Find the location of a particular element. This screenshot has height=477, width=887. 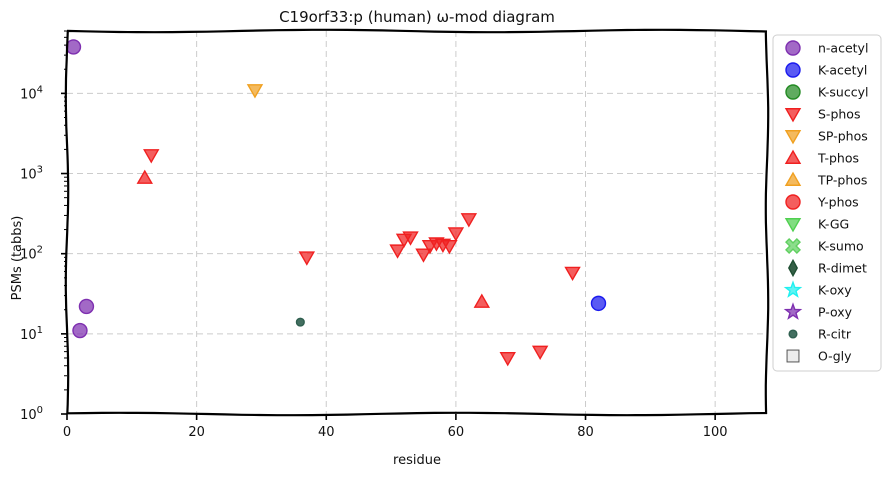

data-point-sp-phos is located at coordinates (255, 91).